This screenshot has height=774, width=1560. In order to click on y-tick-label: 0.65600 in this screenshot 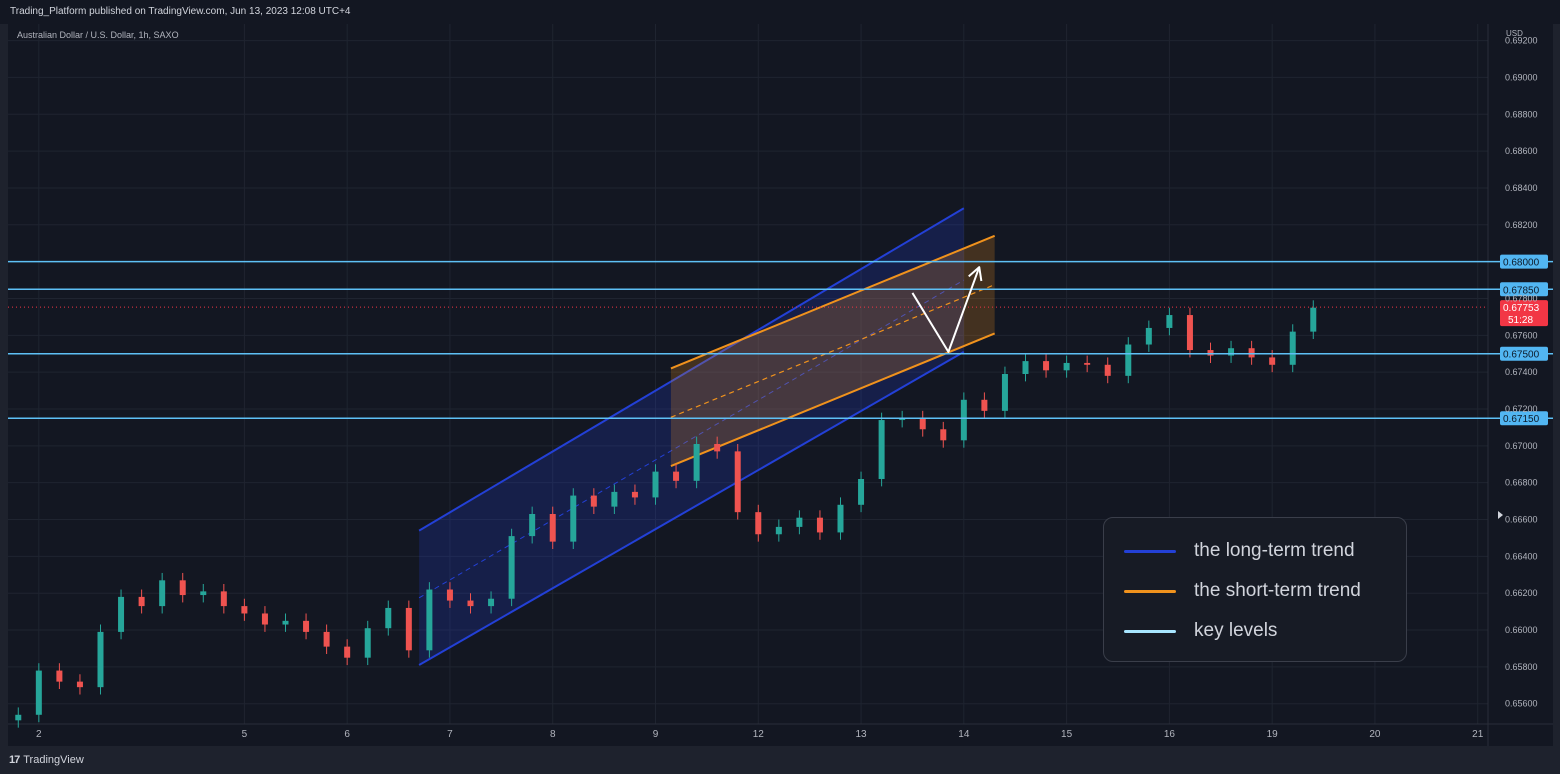, I will do `click(1521, 704)`.